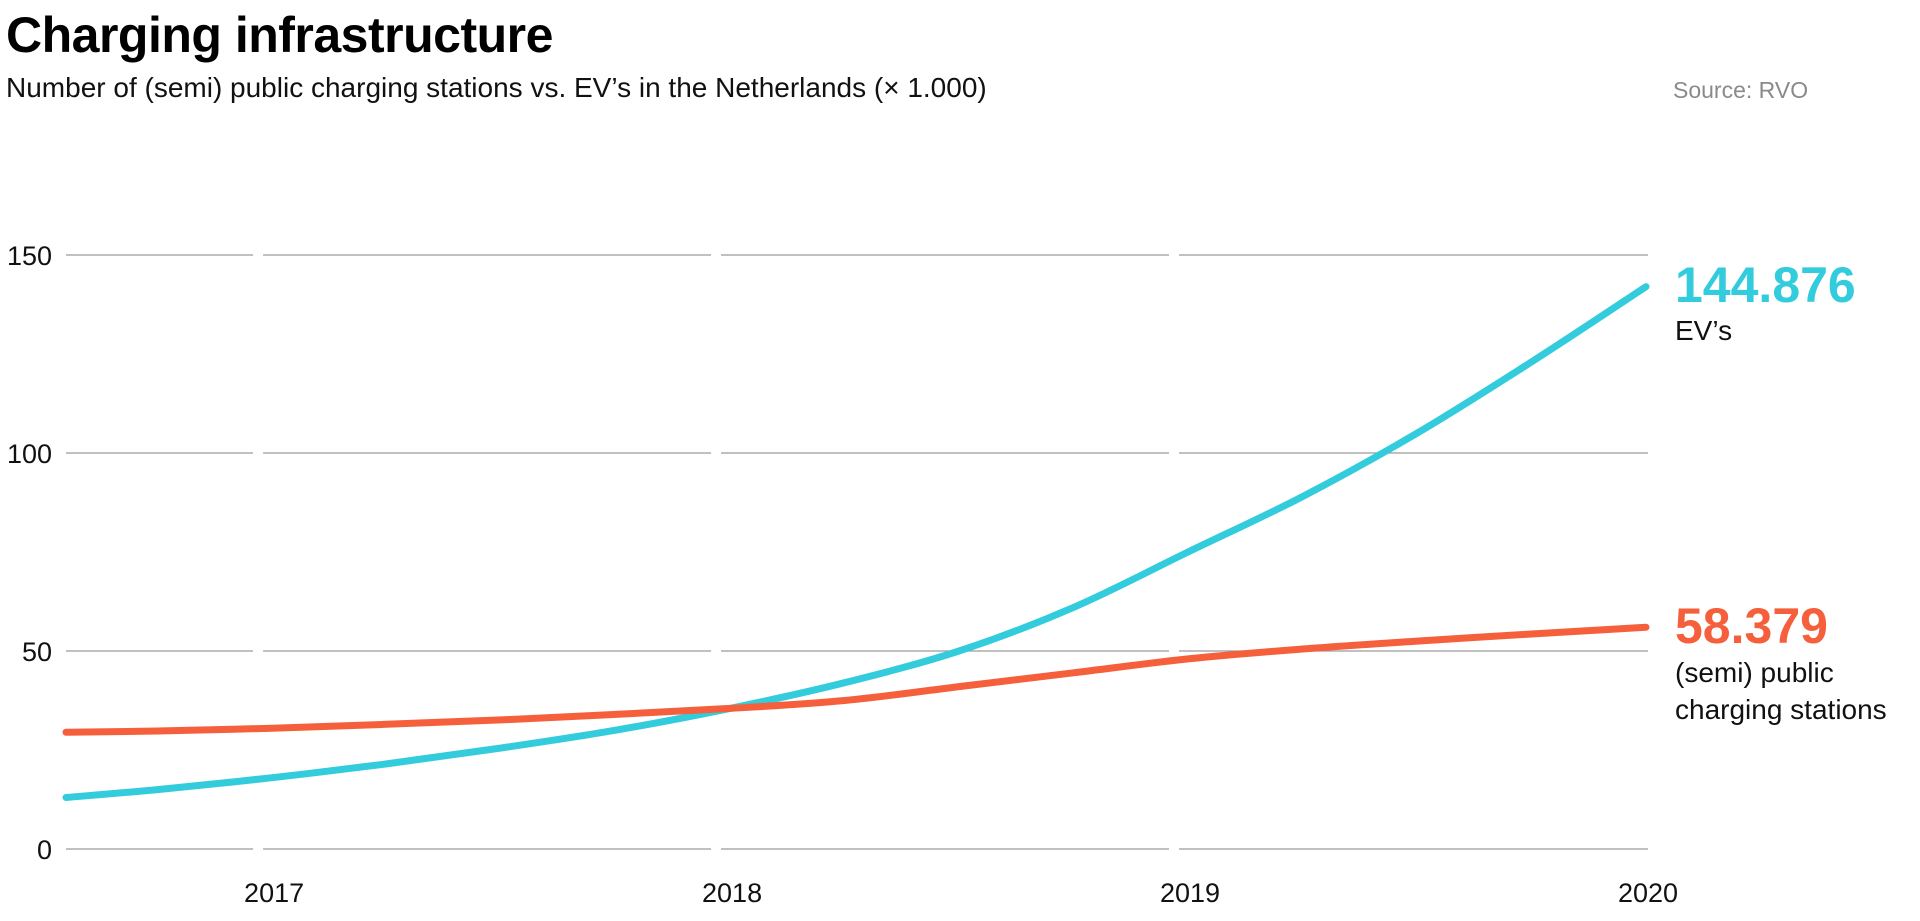  I want to click on end-value-charging: 58.379, so click(1751, 626).